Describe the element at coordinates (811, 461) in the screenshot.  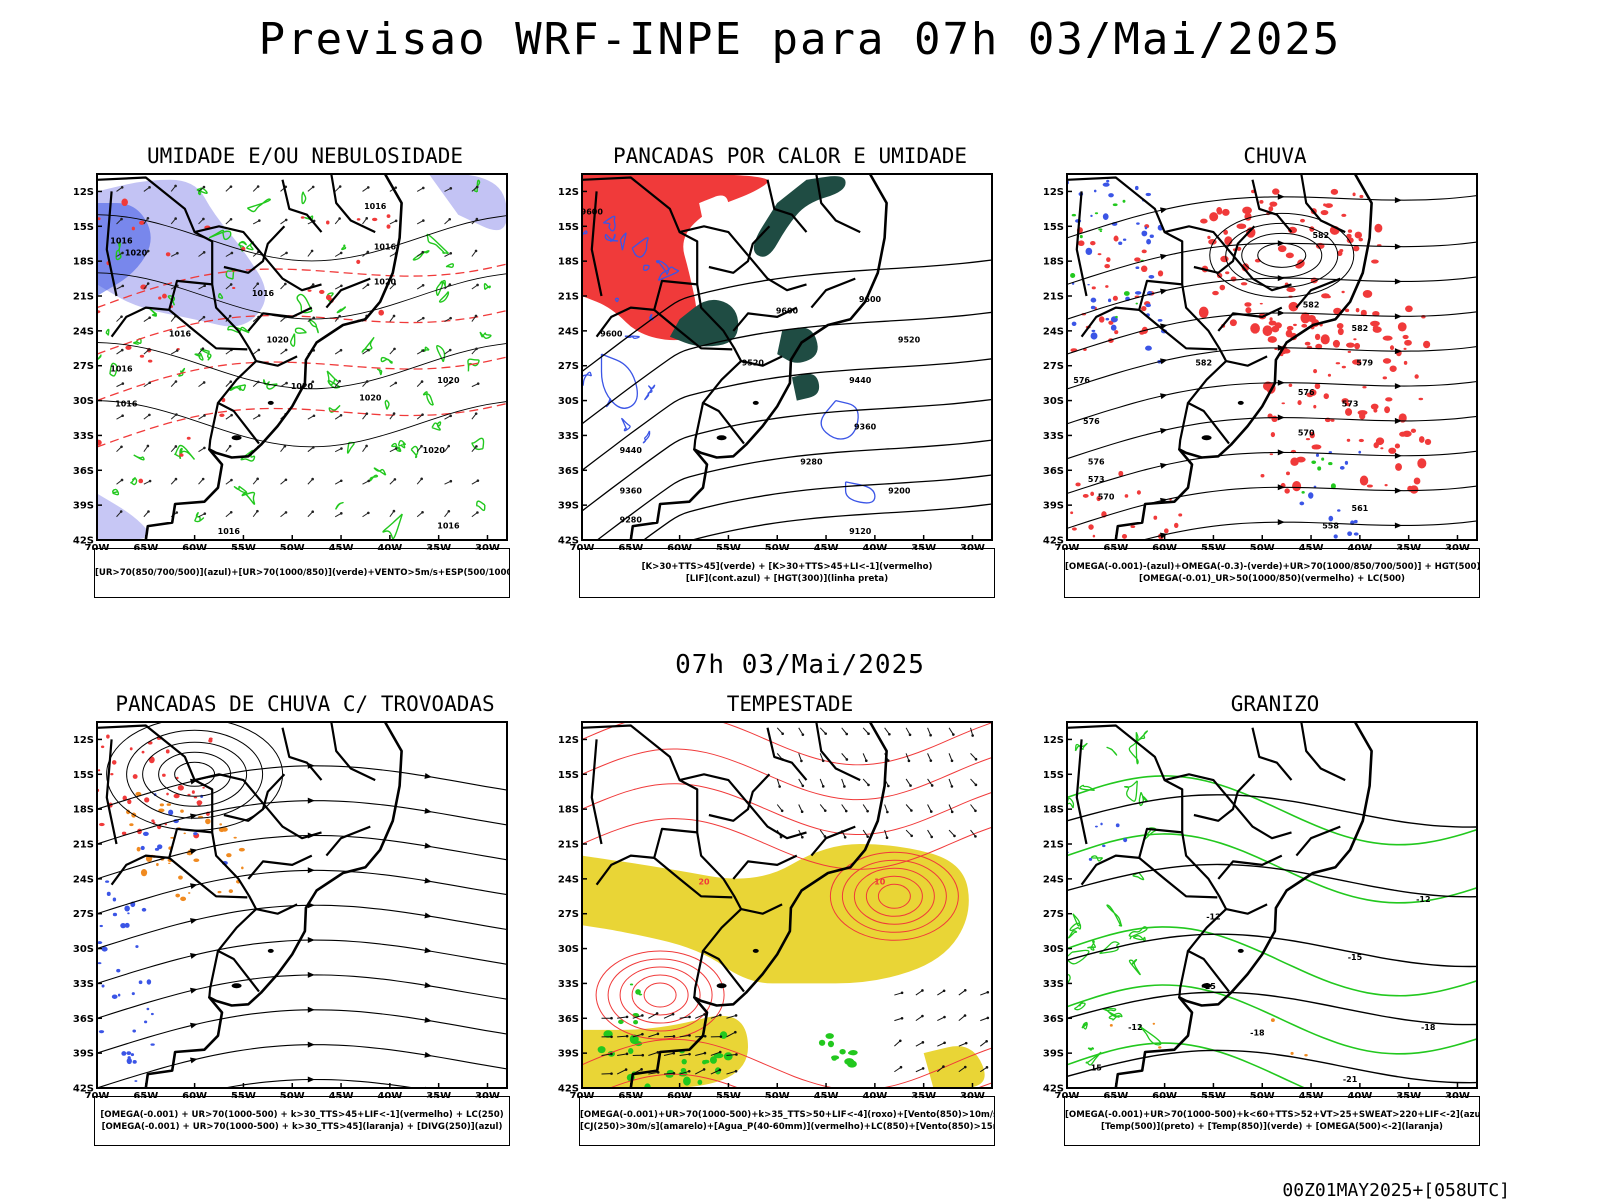
I see `contour-value-label: 9280` at that location.